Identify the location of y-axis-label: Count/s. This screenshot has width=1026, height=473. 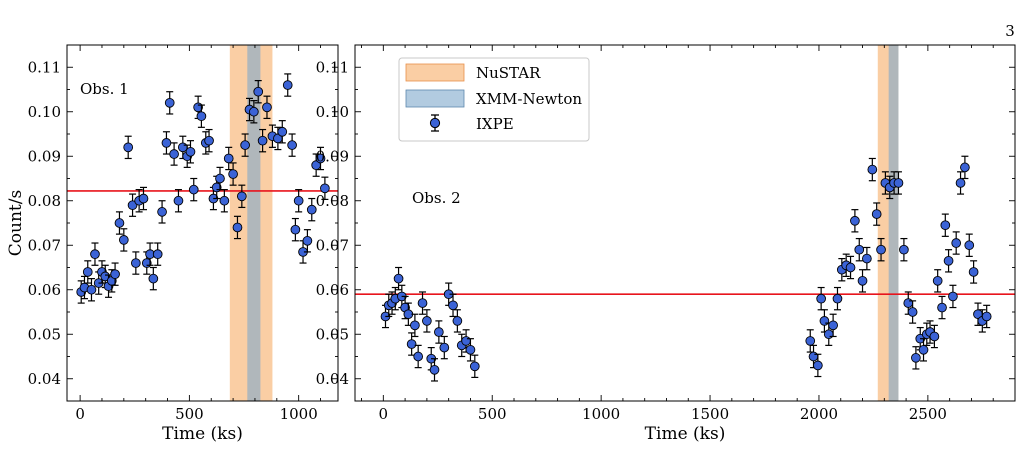
(16, 223).